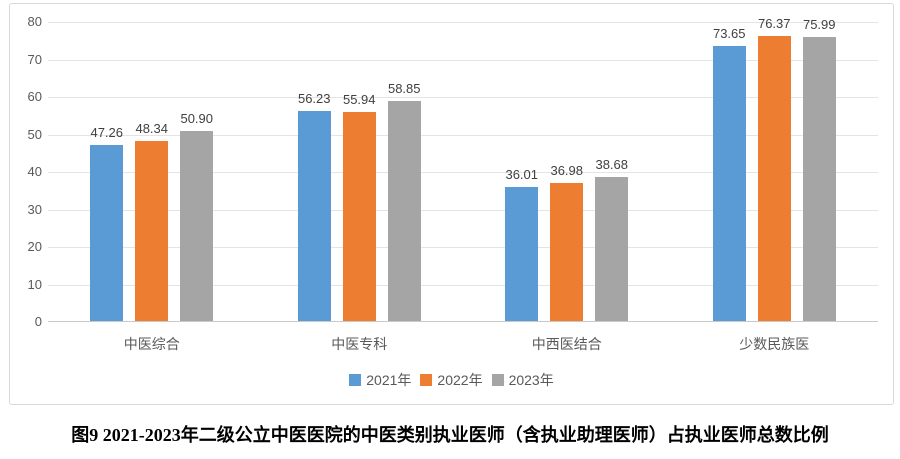 Image resolution: width=900 pixels, height=459 pixels. Describe the element at coordinates (774, 23) in the screenshot. I see `bar-value-label: 76.37` at that location.